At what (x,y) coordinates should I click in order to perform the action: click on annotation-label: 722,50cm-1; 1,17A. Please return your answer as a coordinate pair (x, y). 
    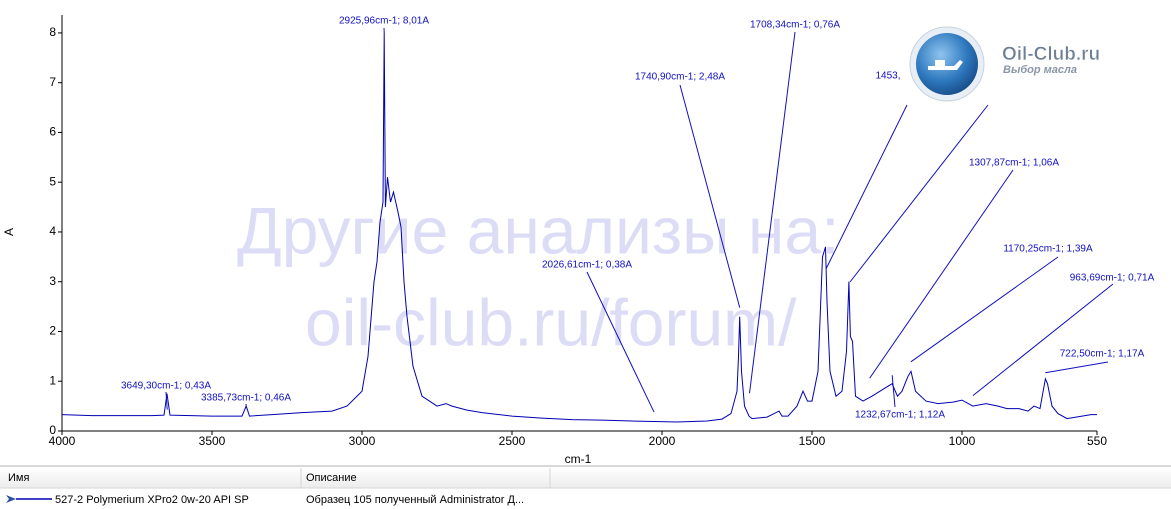
    Looking at the image, I should click on (1102, 354).